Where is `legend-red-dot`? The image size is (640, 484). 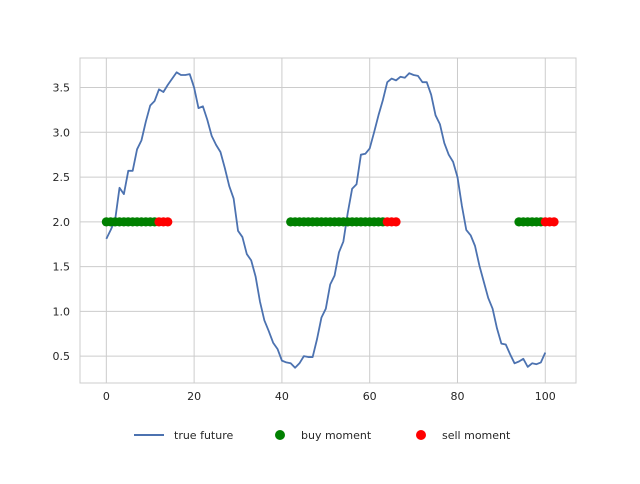 legend-red-dot is located at coordinates (421, 435).